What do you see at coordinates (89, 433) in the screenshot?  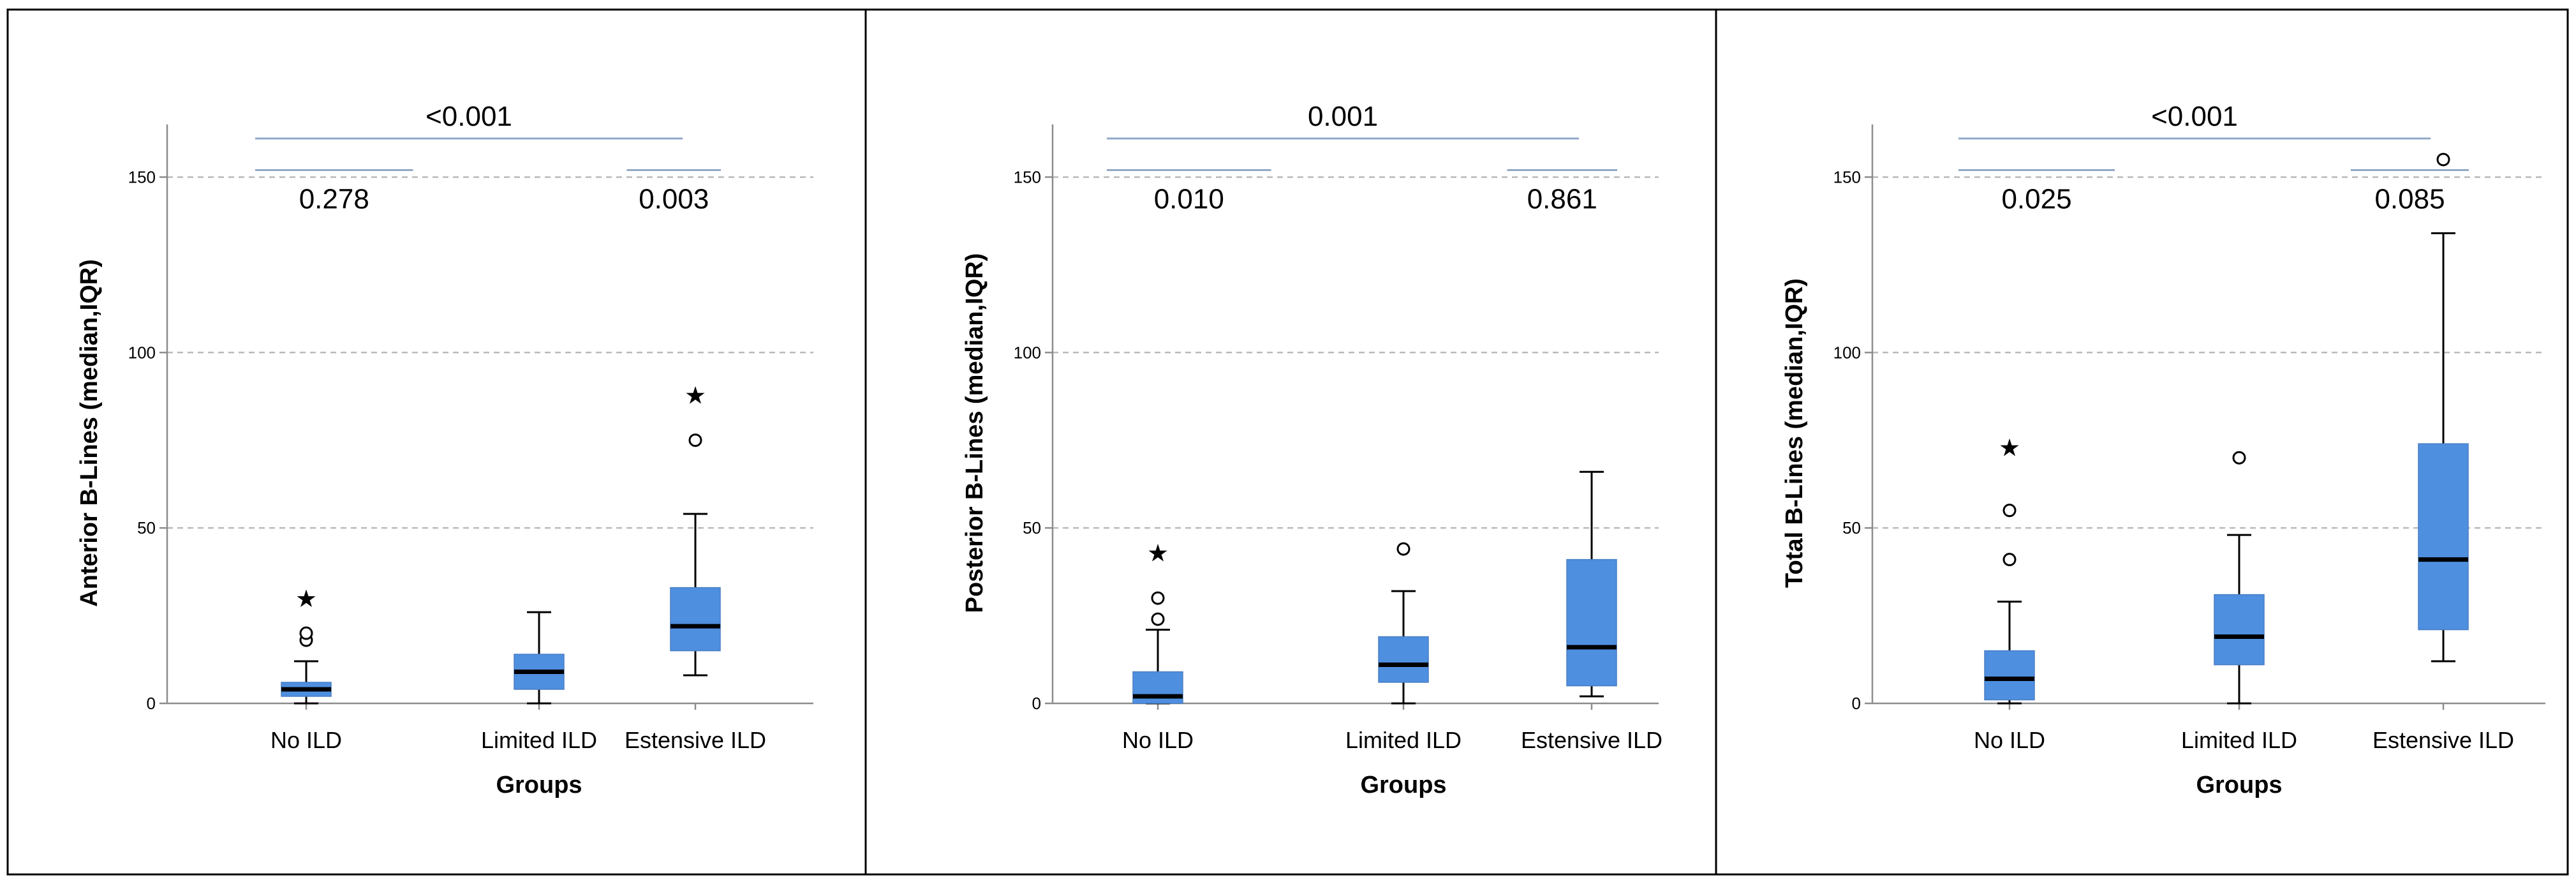 I see `y-axis-title: Anterior B-Lines (median,IQR)` at bounding box center [89, 433].